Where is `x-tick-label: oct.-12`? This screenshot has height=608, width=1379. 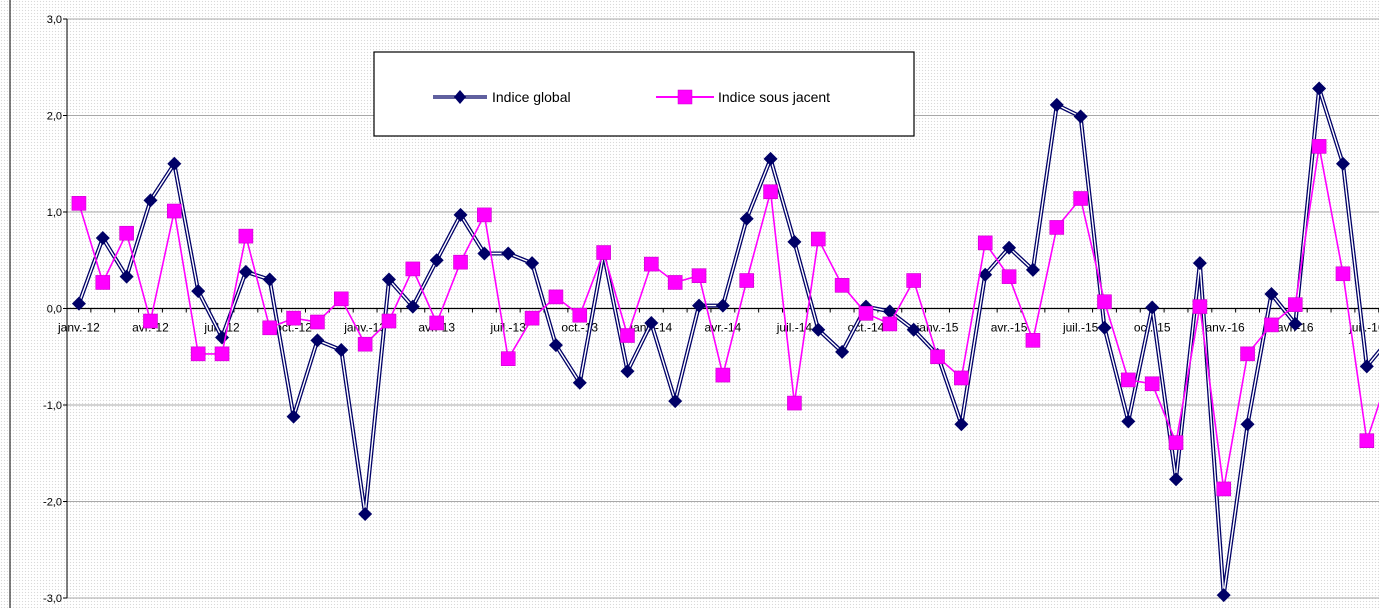 x-tick-label: oct.-12 is located at coordinates (293, 328).